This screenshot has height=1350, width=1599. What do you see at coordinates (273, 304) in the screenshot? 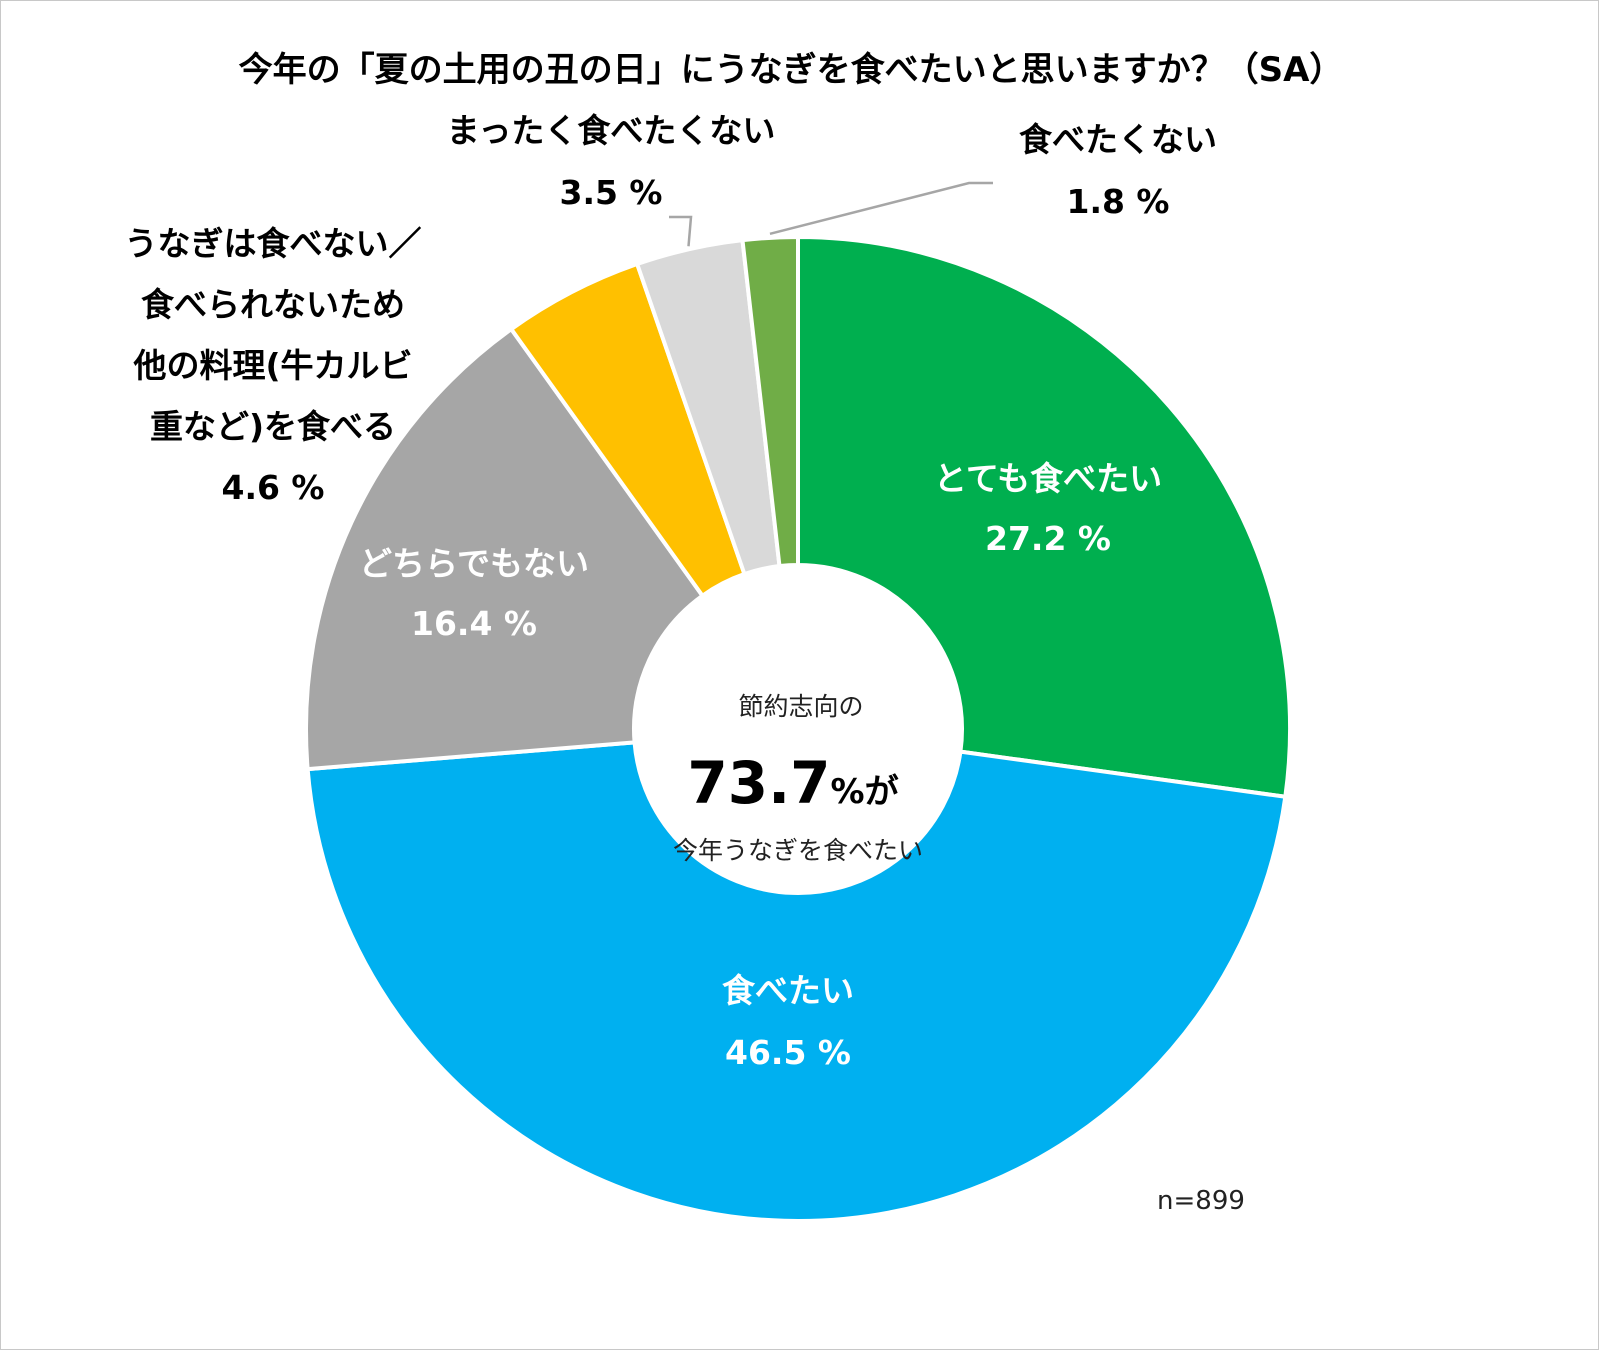
I see `slice-label-line: 食べられないため` at bounding box center [273, 304].